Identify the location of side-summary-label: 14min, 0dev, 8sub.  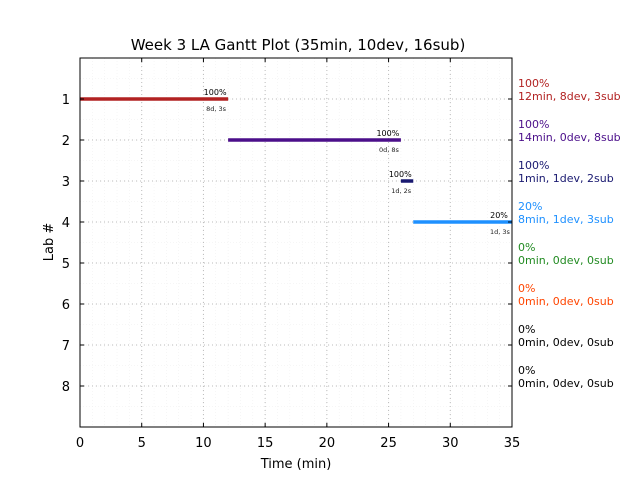
(569, 137).